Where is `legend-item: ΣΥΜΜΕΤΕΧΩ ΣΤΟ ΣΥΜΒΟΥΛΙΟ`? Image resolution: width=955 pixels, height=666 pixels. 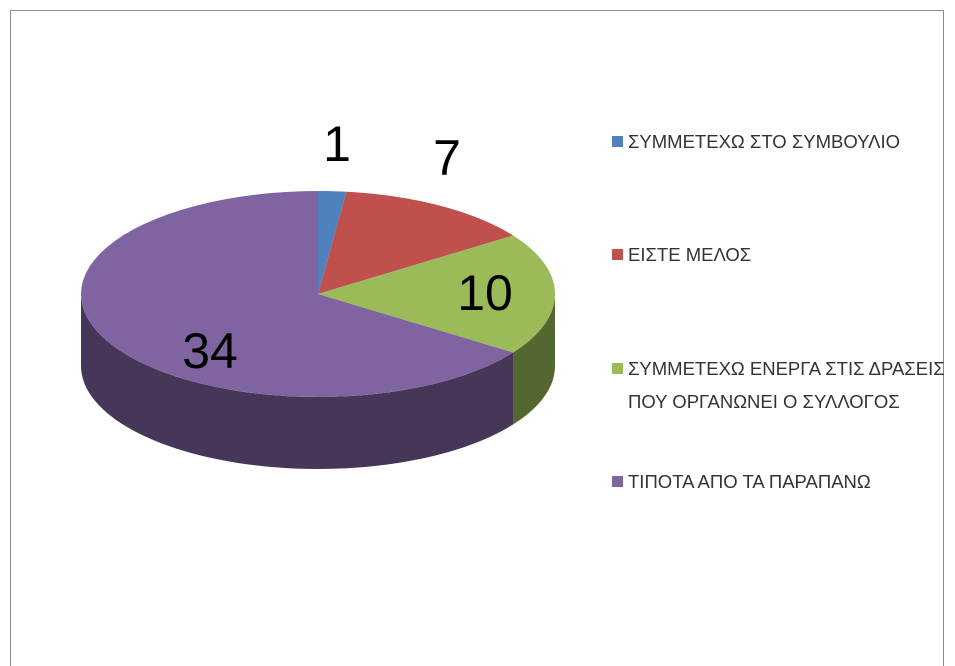 legend-item: ΣΥΜΜΕΤΕΧΩ ΣΤΟ ΣΥΜΒΟΥΛΙΟ is located at coordinates (783, 141).